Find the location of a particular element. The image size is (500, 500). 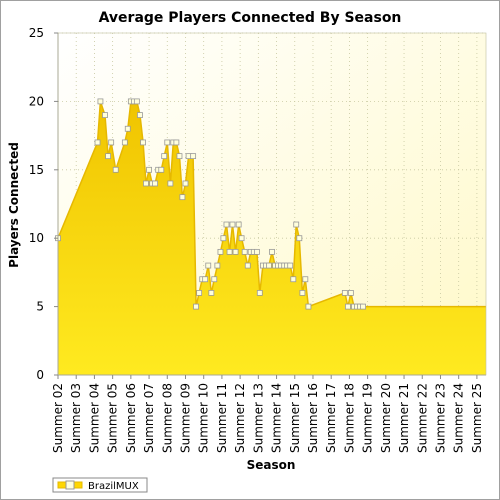

x-tick-label: Summer 07 is located at coordinates (149, 418).